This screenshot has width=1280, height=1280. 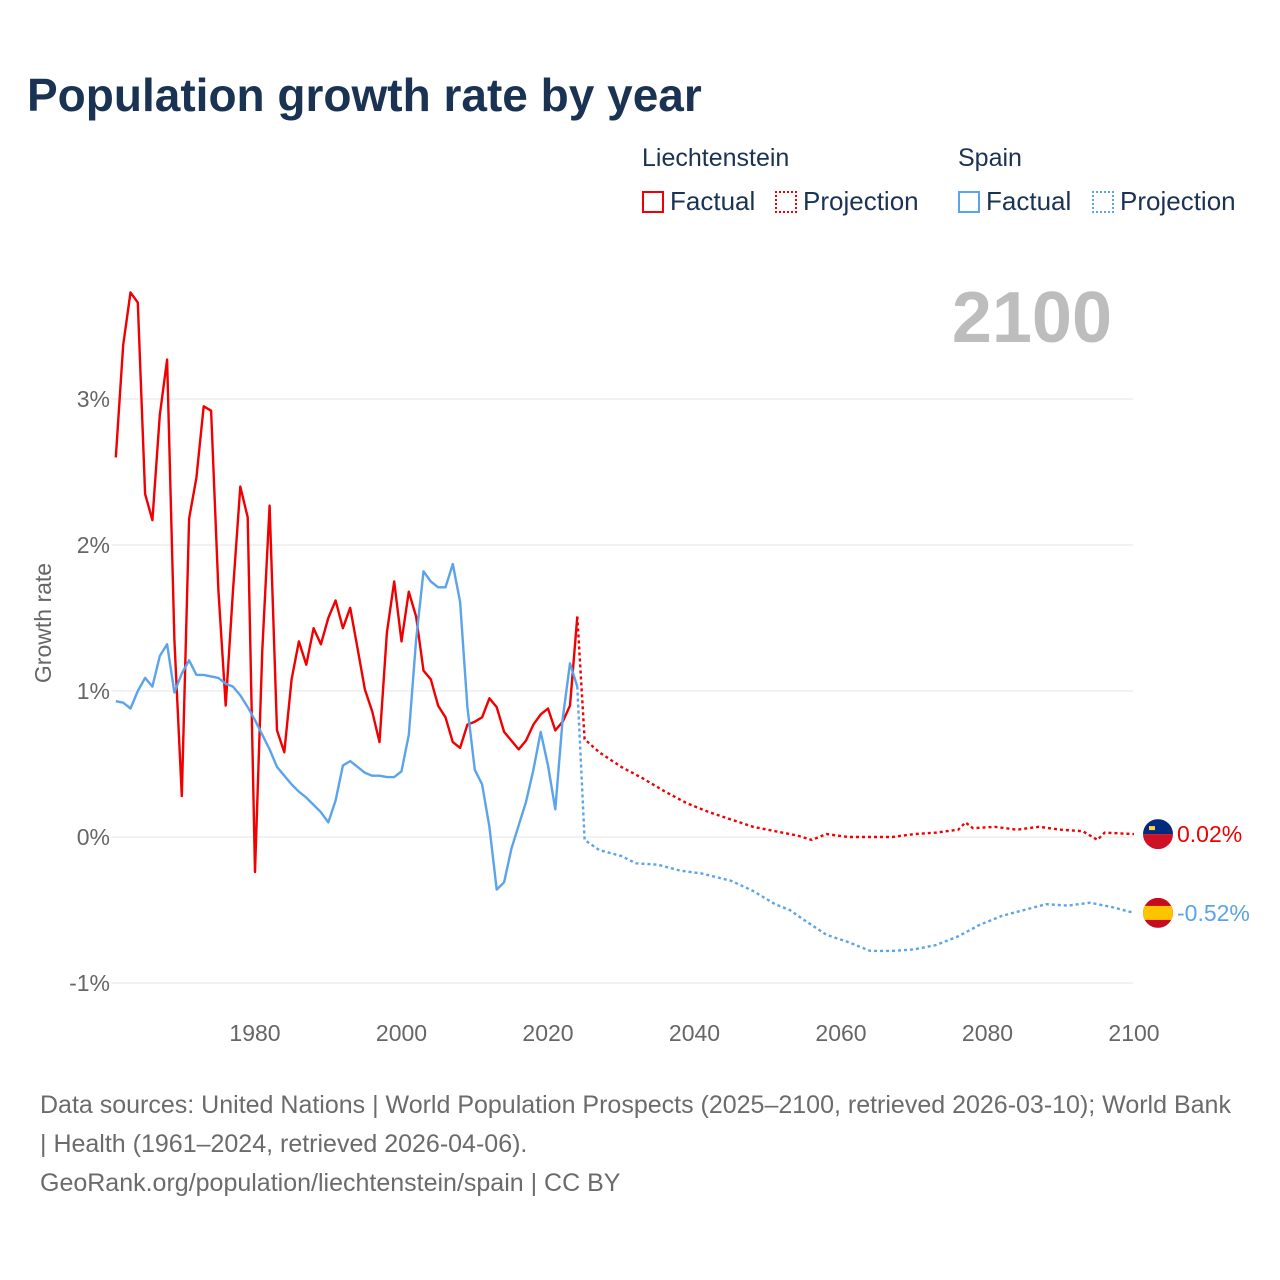 I want to click on flag-liechtenstein-icon, so click(x=1158, y=834).